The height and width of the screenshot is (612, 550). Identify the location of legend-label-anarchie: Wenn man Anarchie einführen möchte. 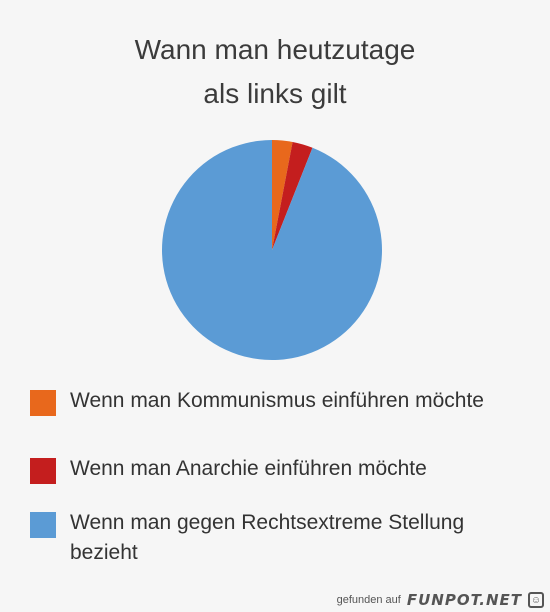
(248, 468).